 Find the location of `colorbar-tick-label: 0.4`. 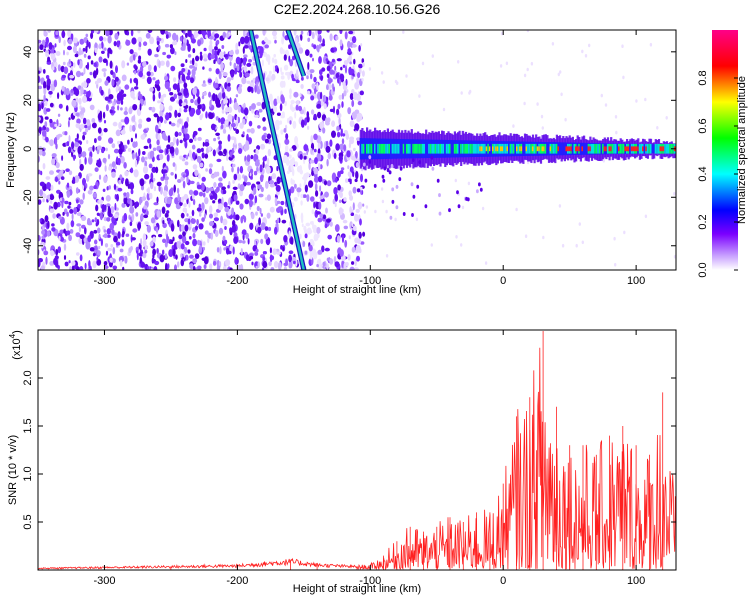

colorbar-tick-label: 0.4 is located at coordinates (703, 173).